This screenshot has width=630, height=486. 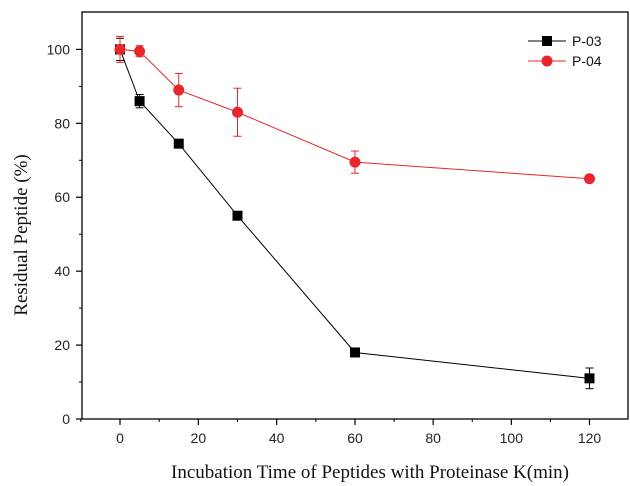 I want to click on y-tick-label: 0, so click(x=66, y=419).